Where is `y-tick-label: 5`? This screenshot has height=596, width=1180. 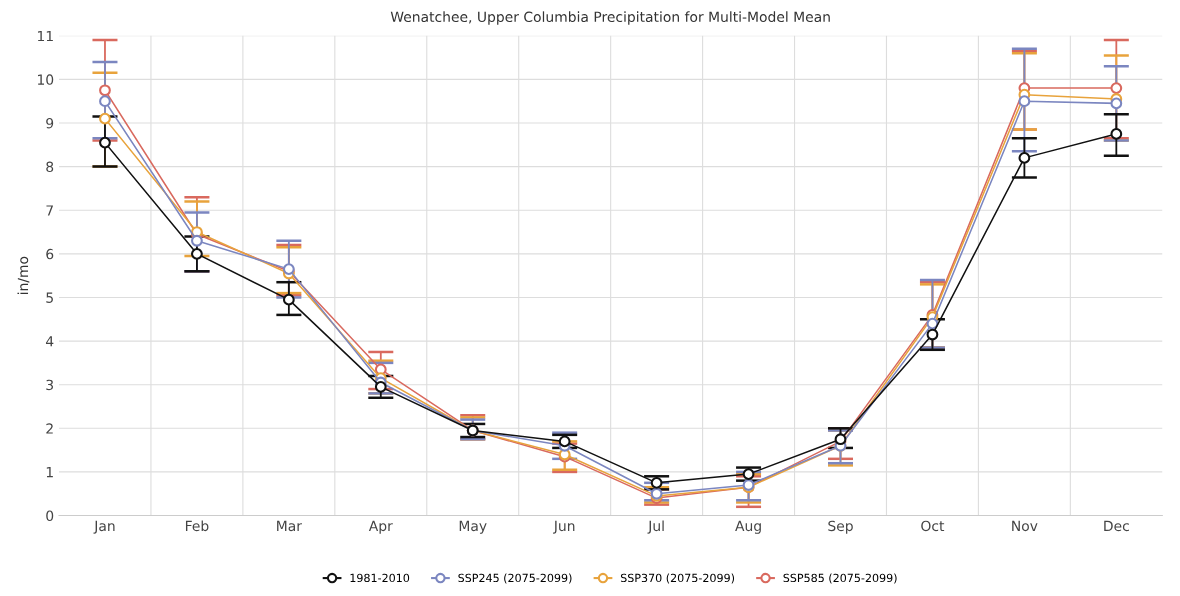
y-tick-label: 5 is located at coordinates (49, 297).